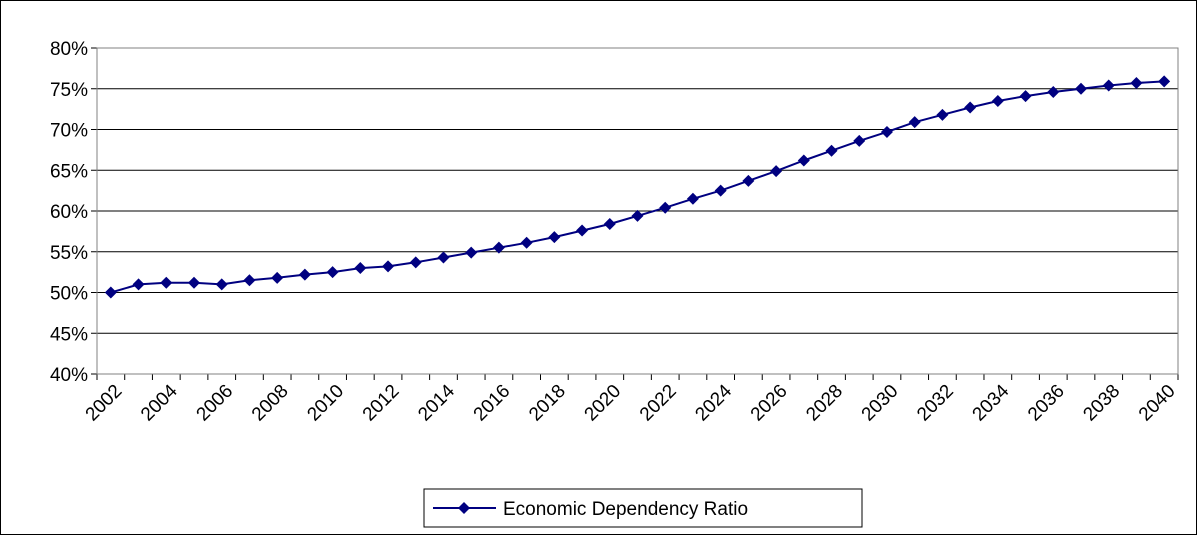  What do you see at coordinates (215, 403) in the screenshot?
I see `x-tick-label: 2006` at bounding box center [215, 403].